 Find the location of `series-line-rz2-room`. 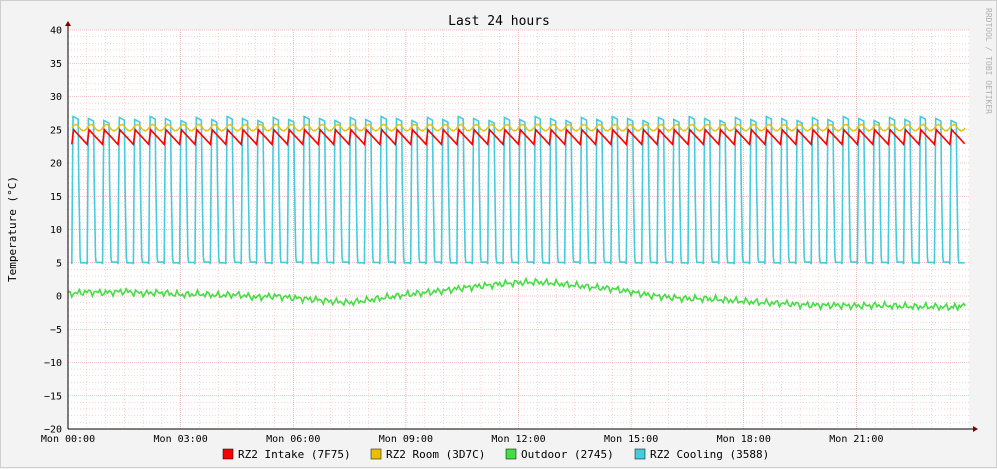

series-line-rz2-room is located at coordinates (518, 127).